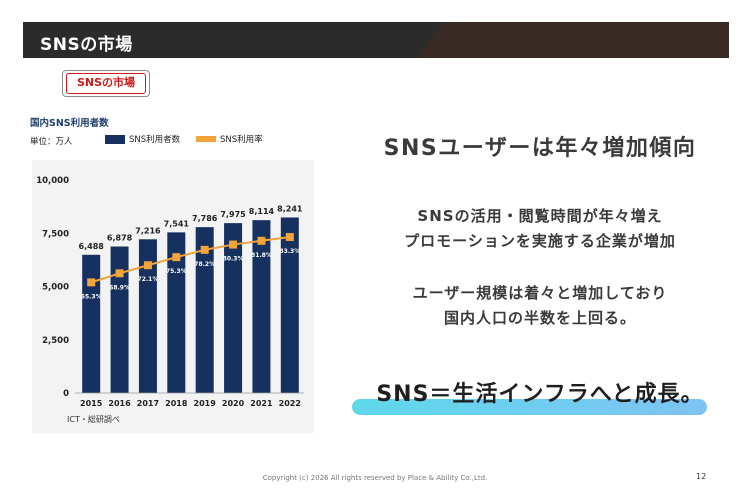 The height and width of the screenshot is (500, 750). Describe the element at coordinates (66, 394) in the screenshot. I see `y-tick-label: 0` at that location.